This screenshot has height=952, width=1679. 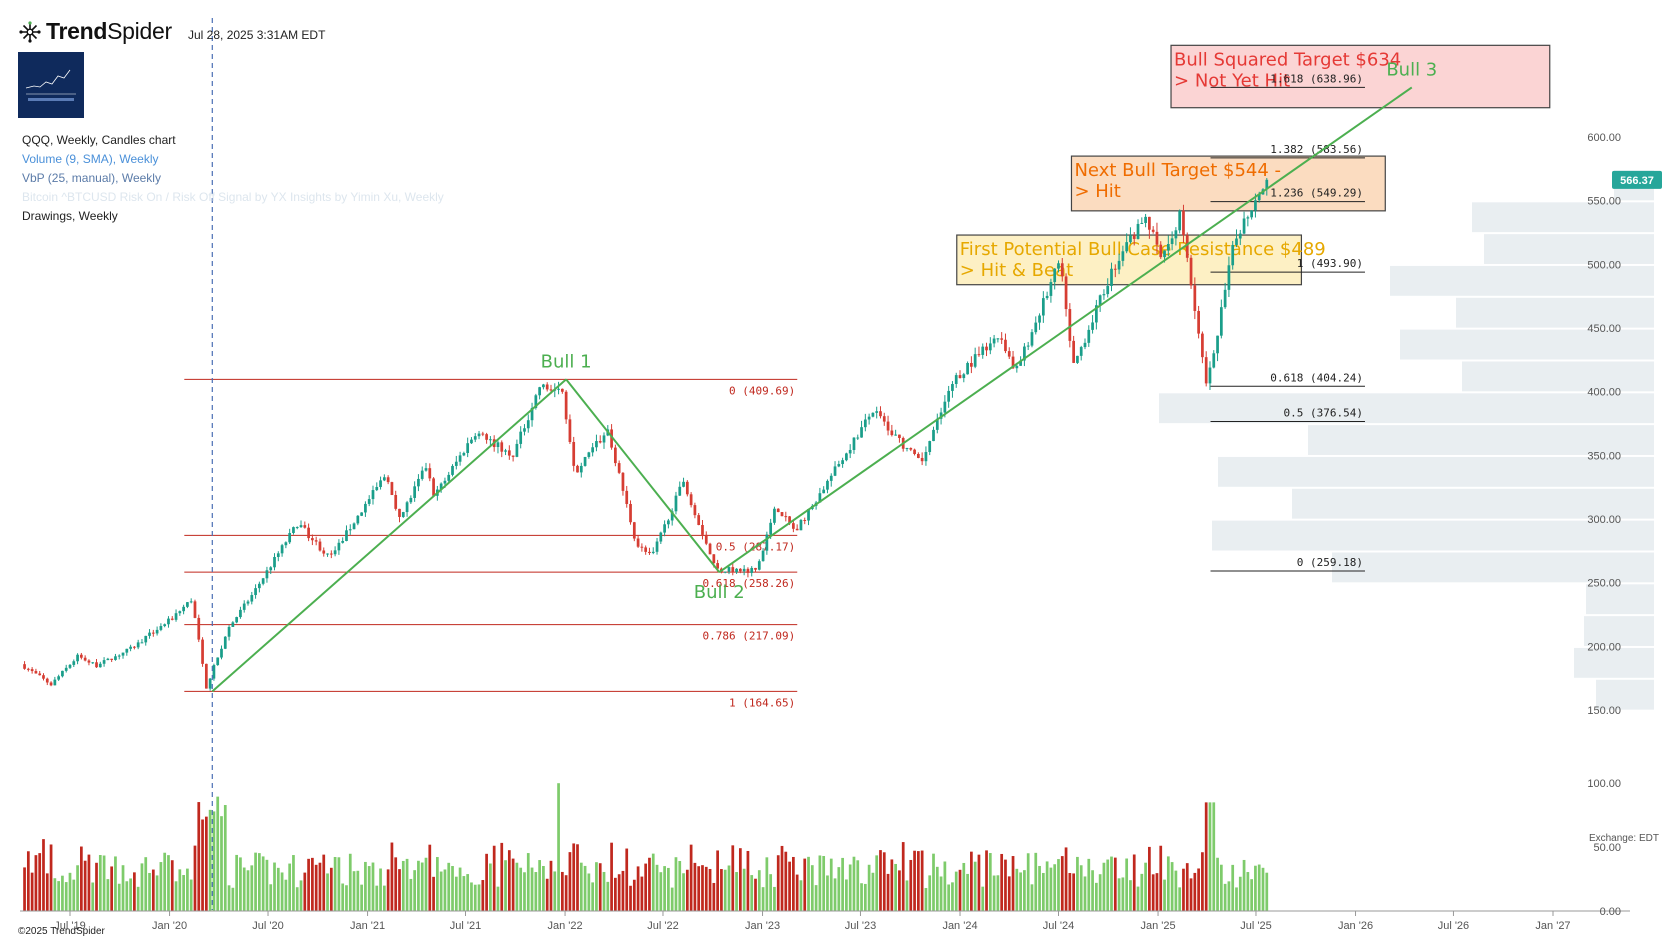 I want to click on legend-title: QQQ, Weekly, Candles chart, so click(x=99, y=140).